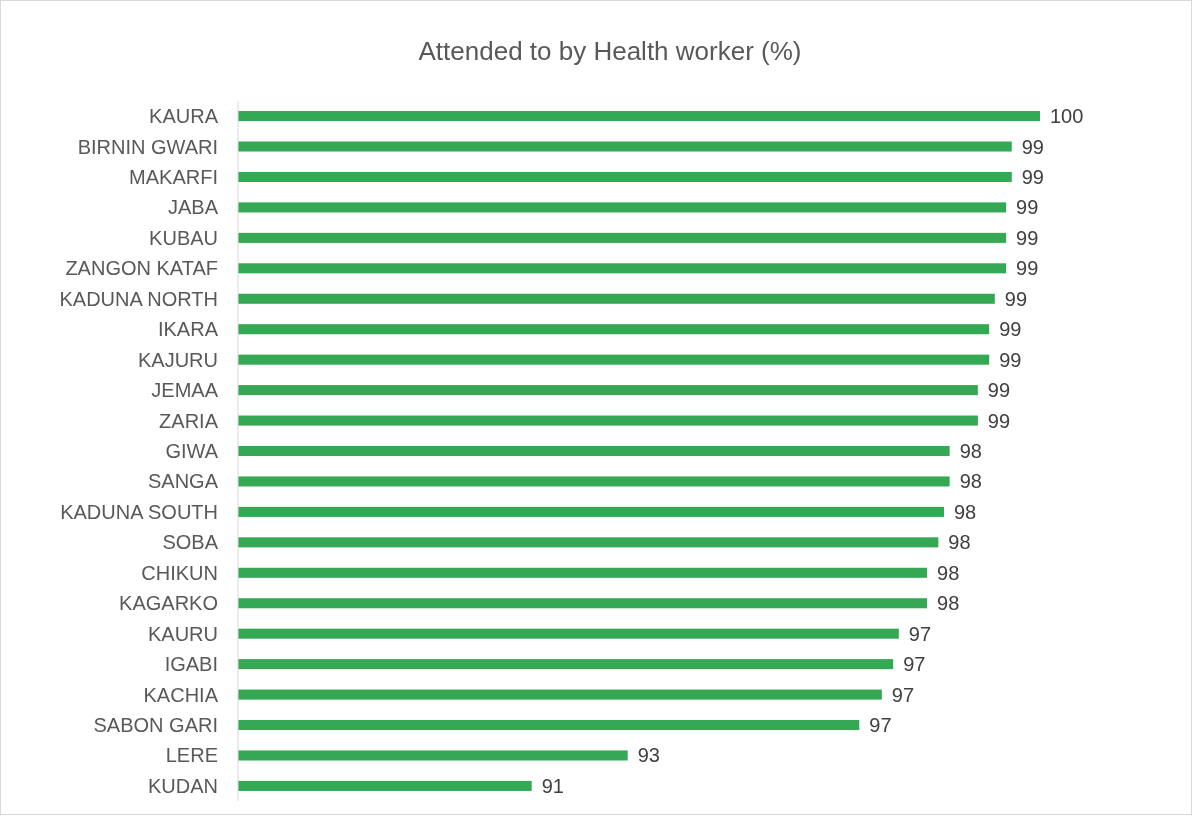 The height and width of the screenshot is (823, 1200). I want to click on y-tick-label: KACHIA, so click(181, 694).